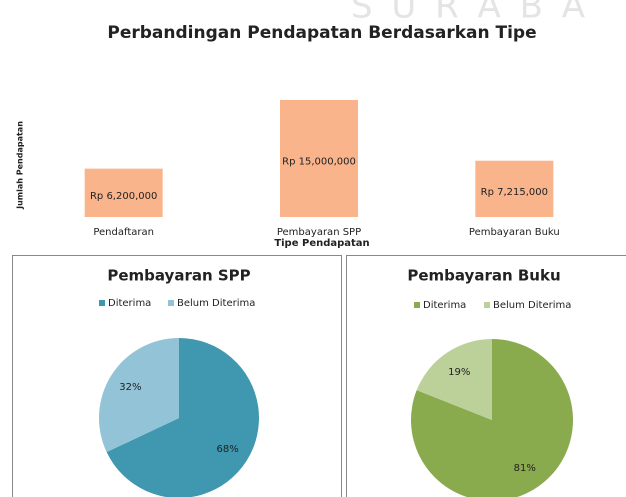 This screenshot has height=497, width=626. What do you see at coordinates (123, 232) in the screenshot?
I see `x-tick-label: Pendaftaran` at bounding box center [123, 232].